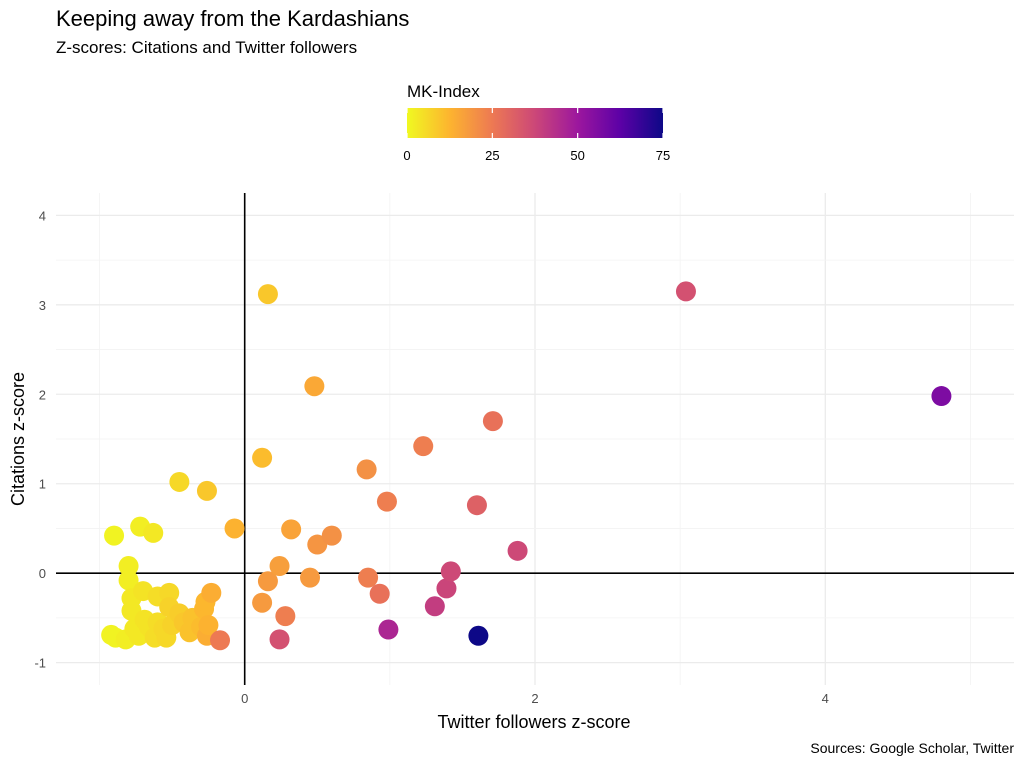 Image resolution: width=1024 pixels, height=768 pixels. I want to click on y-tick-label: 3, so click(42, 305).